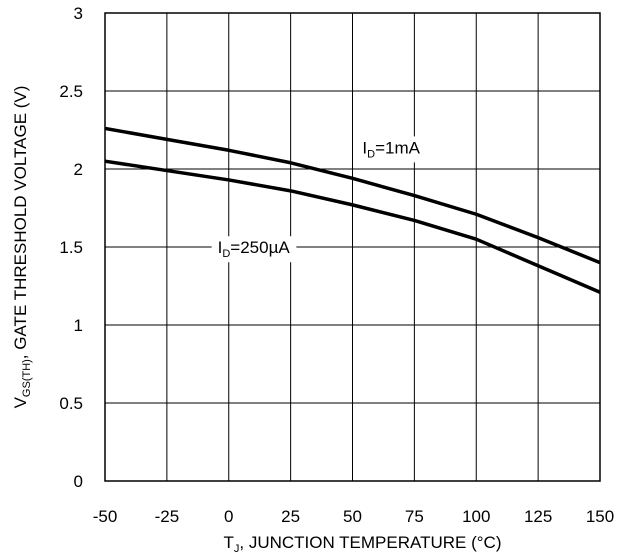 The height and width of the screenshot is (554, 618). I want to click on y-tick-label: 0, so click(78, 481).